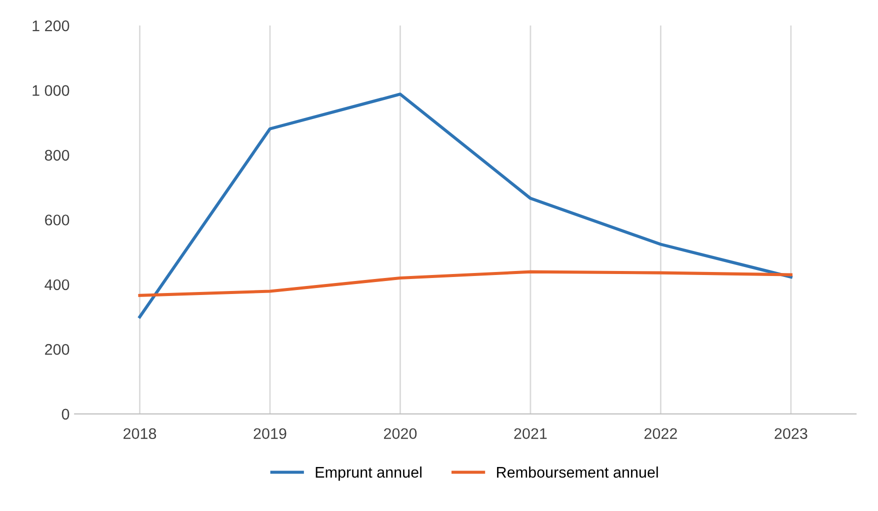 The width and height of the screenshot is (878, 511). Describe the element at coordinates (660, 434) in the screenshot. I see `x-tick-label: 2022` at that location.